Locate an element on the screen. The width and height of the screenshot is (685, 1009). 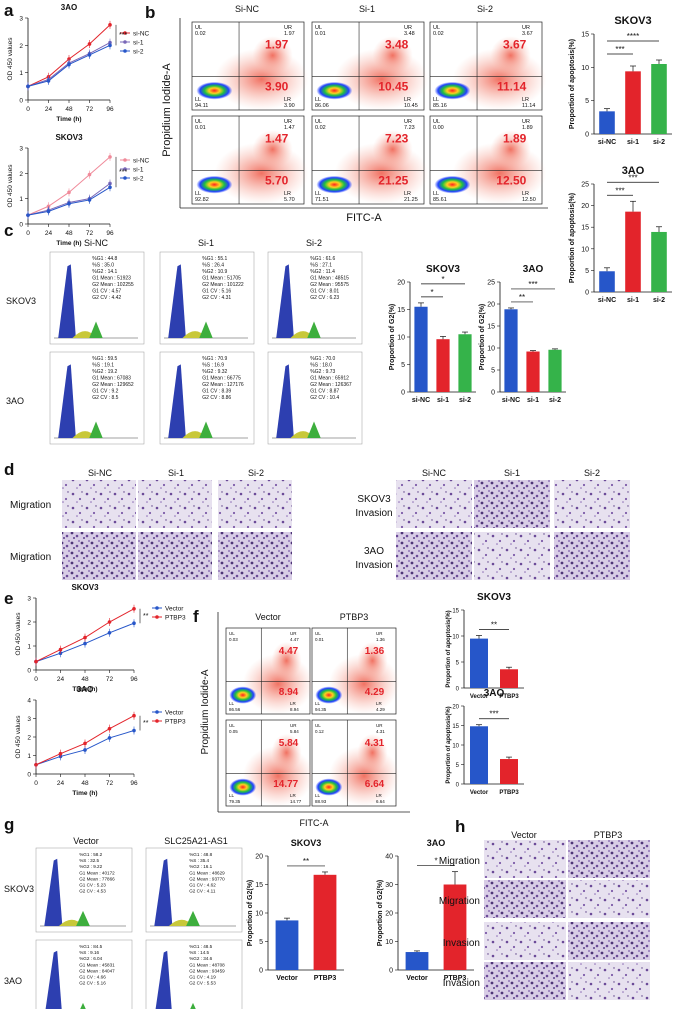
quadrant-value: 86.06 is located at coordinates (322, 106).